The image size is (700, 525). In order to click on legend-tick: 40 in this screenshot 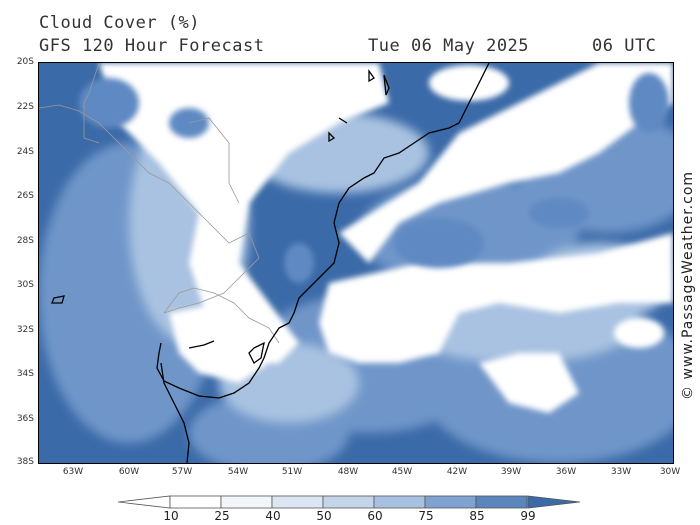, I will do `click(273, 516)`.